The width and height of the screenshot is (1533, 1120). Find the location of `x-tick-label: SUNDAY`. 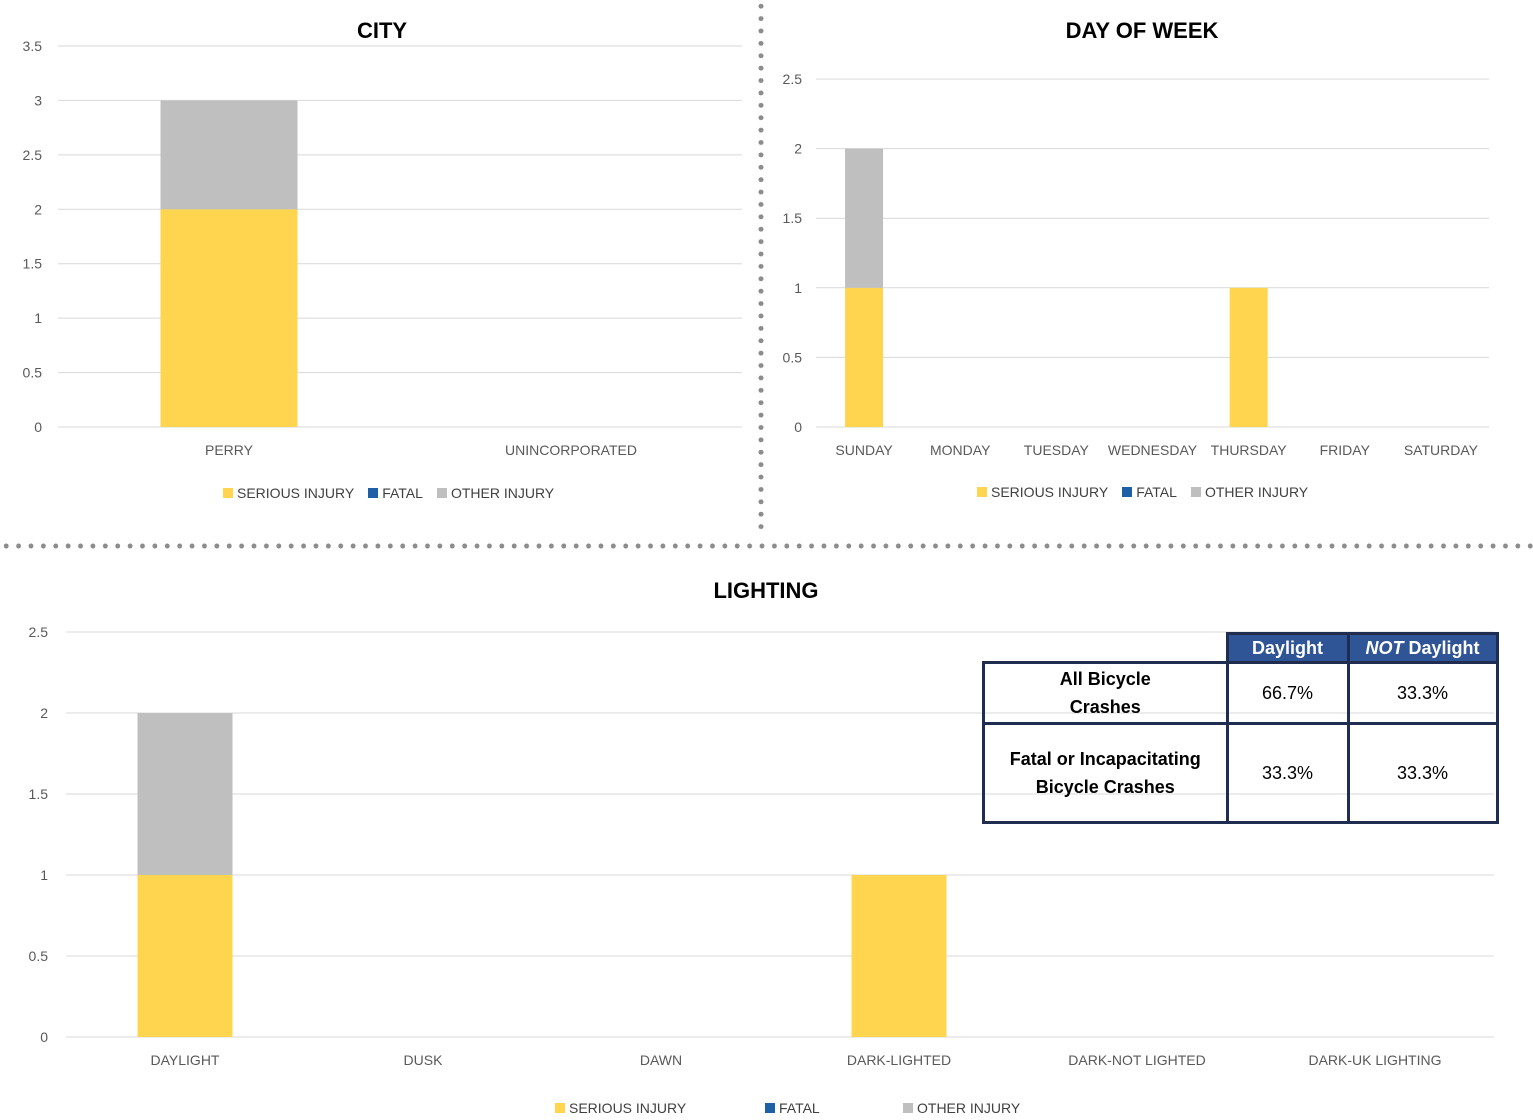

x-tick-label: SUNDAY is located at coordinates (864, 450).